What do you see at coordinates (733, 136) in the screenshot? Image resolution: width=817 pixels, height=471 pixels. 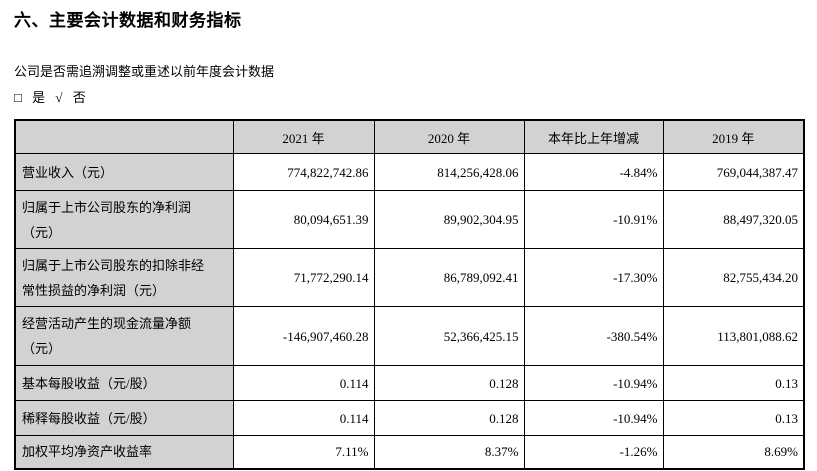 I see `column-header: 2019 年` at bounding box center [733, 136].